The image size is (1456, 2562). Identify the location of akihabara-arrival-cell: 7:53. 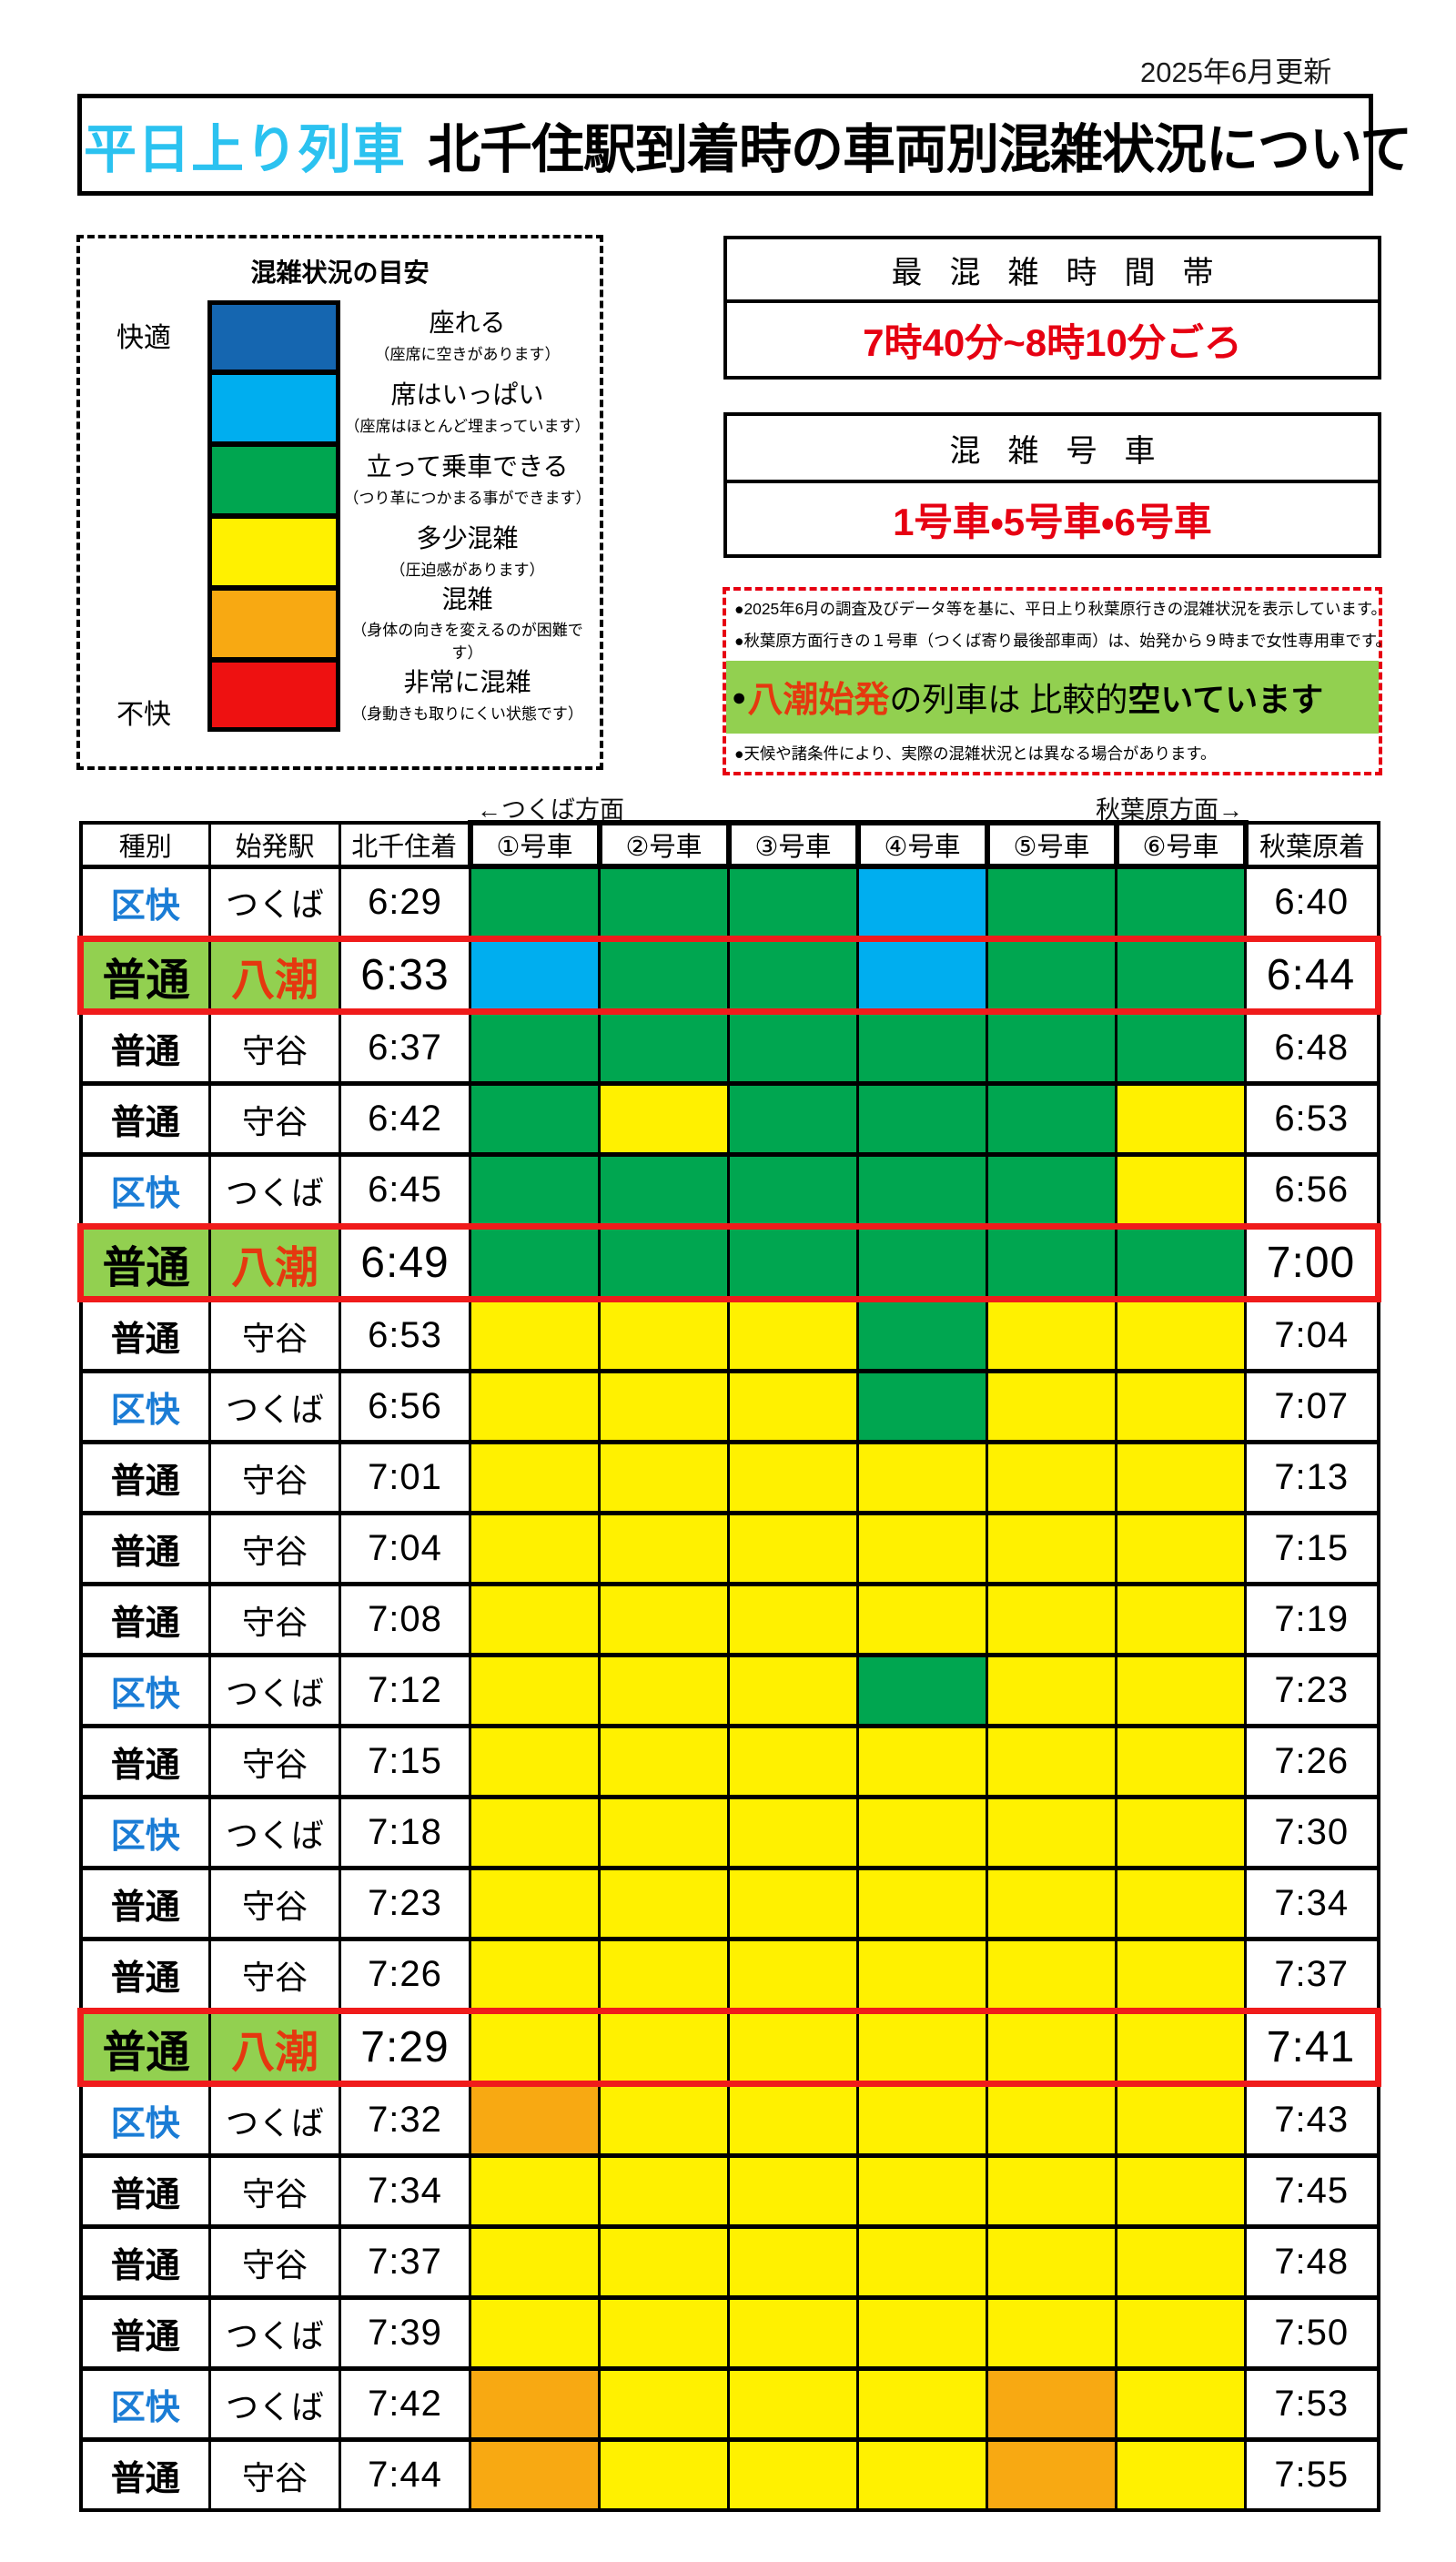
(1312, 2403).